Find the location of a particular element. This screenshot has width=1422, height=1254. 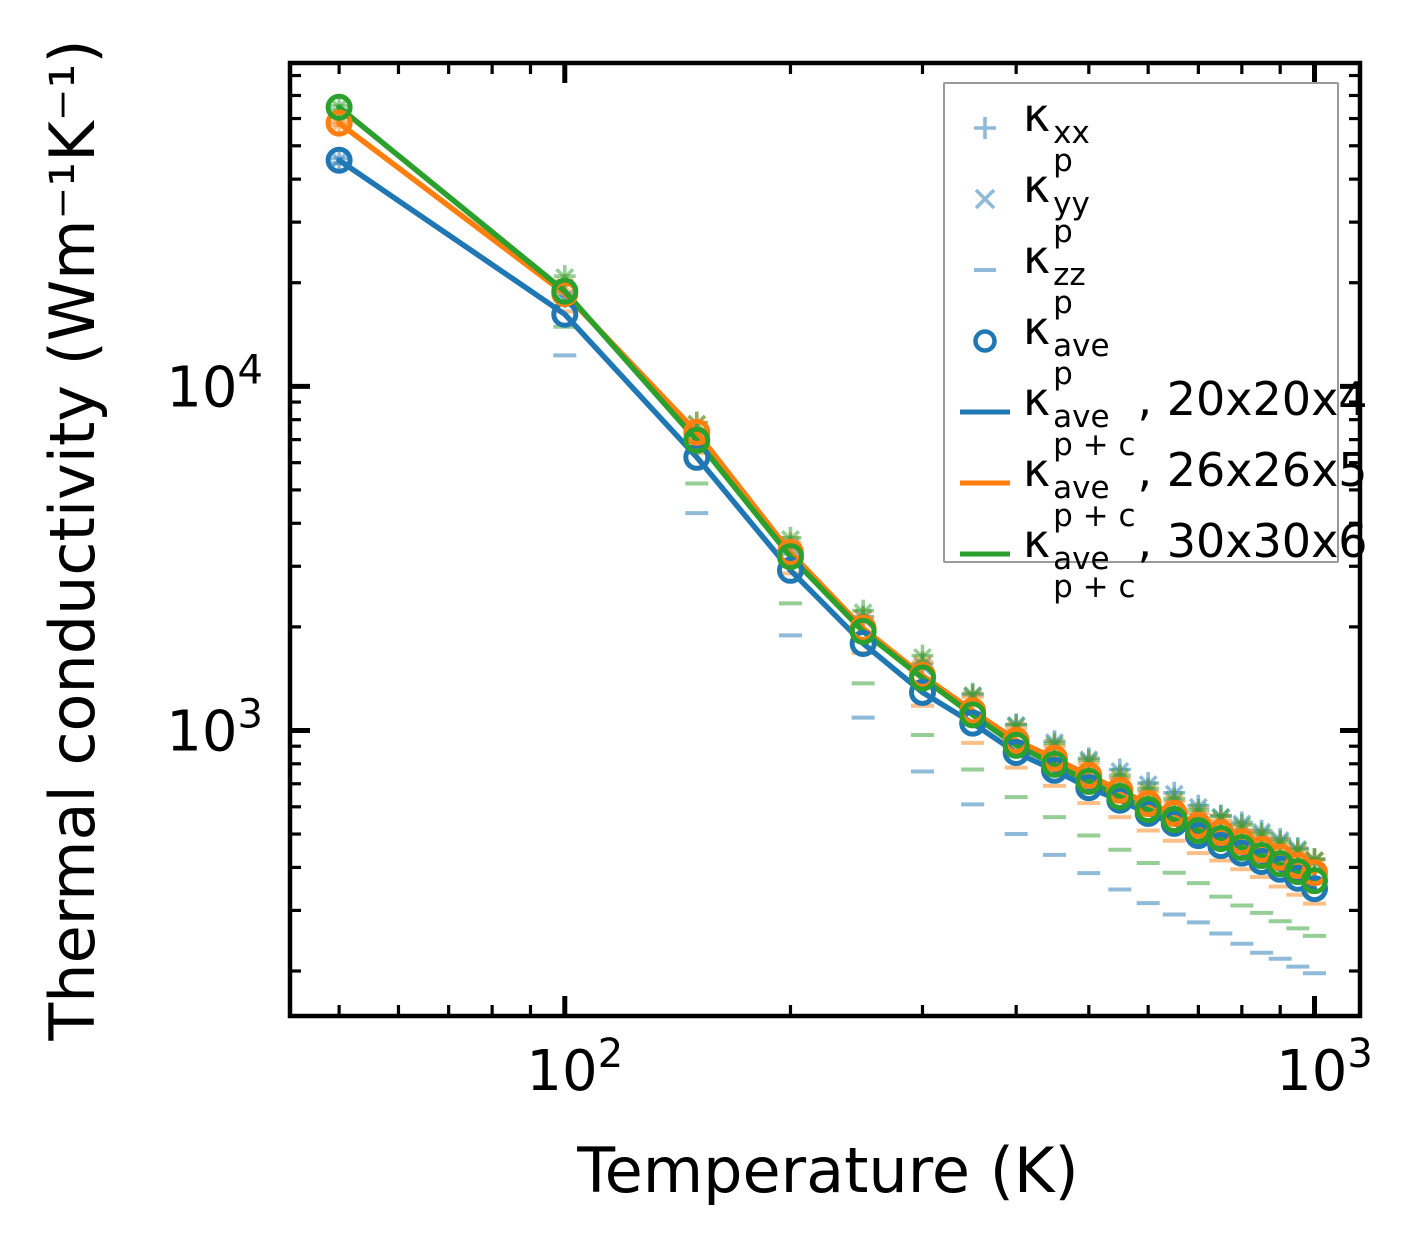

y-axis-title: Thermal conductivity (Wm⁻¹K⁻¹) is located at coordinates (72, 540).